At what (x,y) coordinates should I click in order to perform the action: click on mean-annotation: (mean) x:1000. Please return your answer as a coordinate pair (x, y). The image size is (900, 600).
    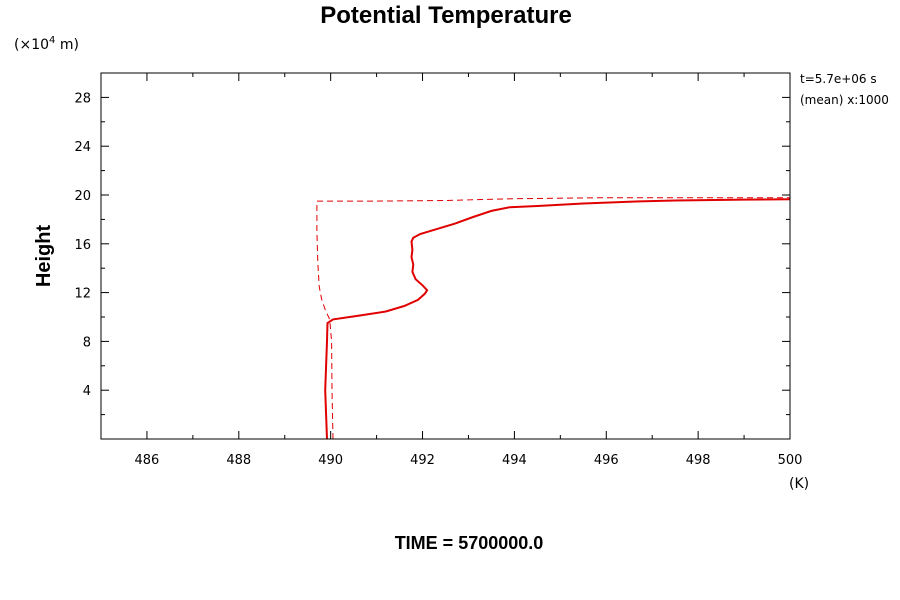
    Looking at the image, I should click on (844, 100).